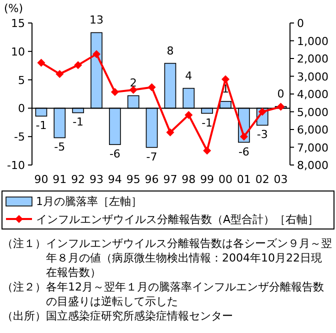  Describe the element at coordinates (18, 51) in the screenshot. I see `y-tick-label: 10` at that location.